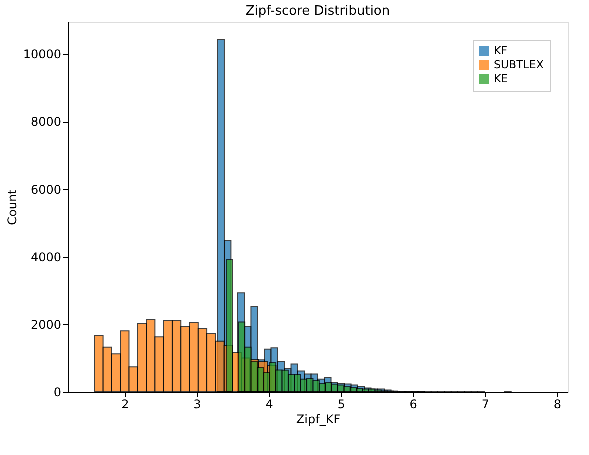 The image size is (589, 455). What do you see at coordinates (318, 11) in the screenshot?
I see `chart-title: Zipf-score Distribution` at bounding box center [318, 11].